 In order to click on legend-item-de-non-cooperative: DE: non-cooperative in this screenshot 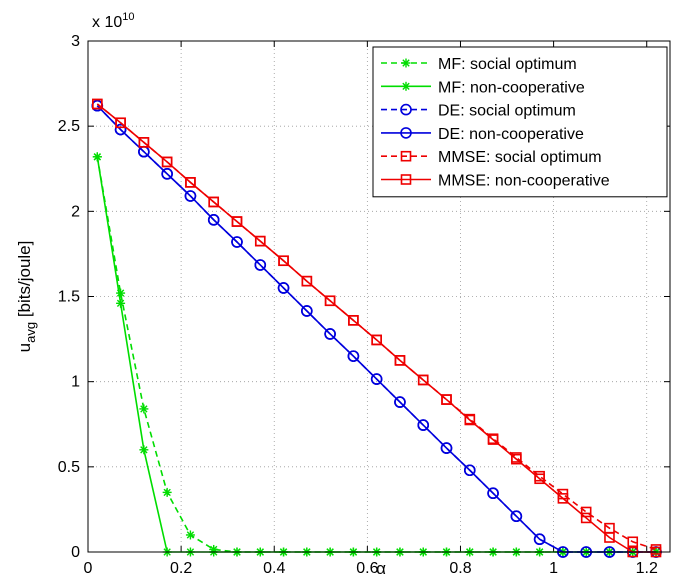, I will do `click(482, 134)`.